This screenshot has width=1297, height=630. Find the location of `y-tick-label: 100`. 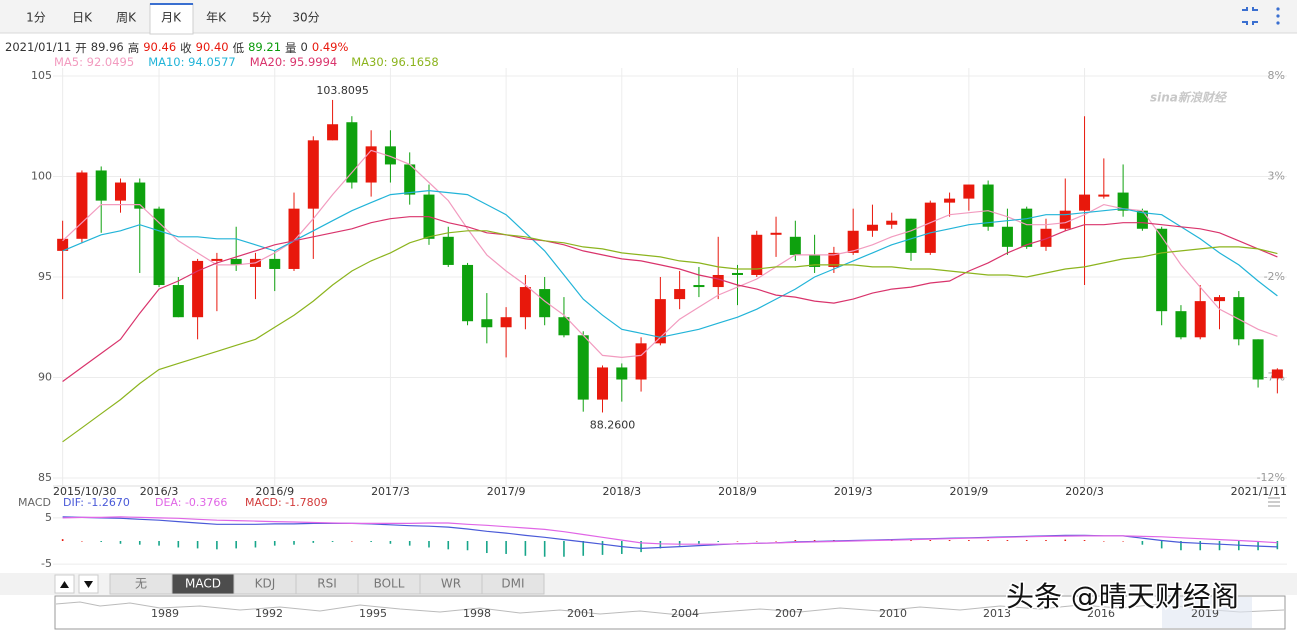

y-tick-label: 100 is located at coordinates (41, 176).